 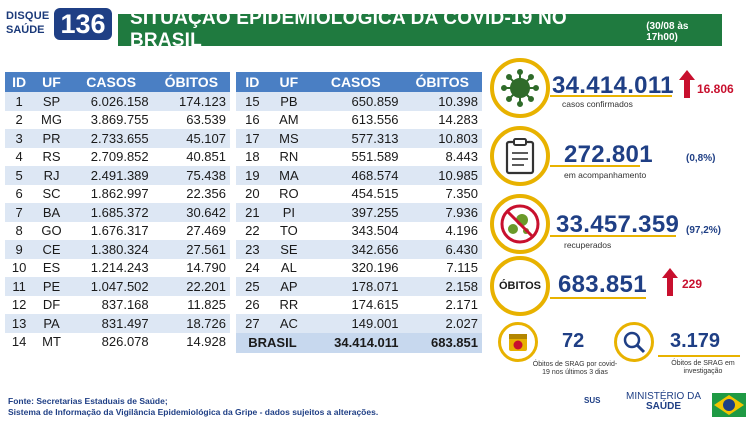 I want to click on cell-obitos: 30.642, so click(x=191, y=212).